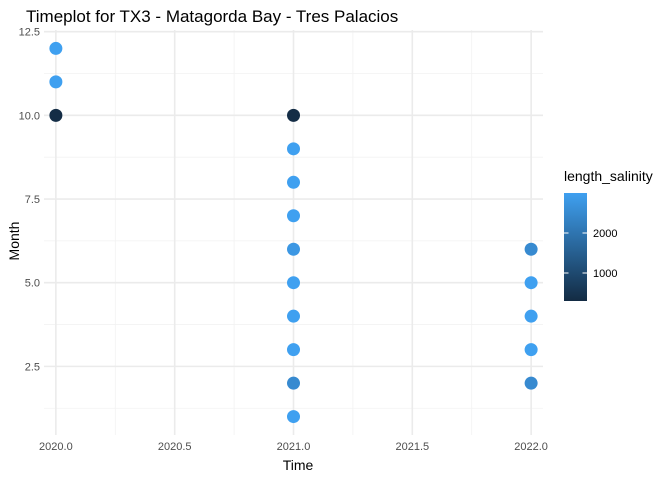  Describe the element at coordinates (29, 116) in the screenshot. I see `y-tick-label: 10.0` at that location.